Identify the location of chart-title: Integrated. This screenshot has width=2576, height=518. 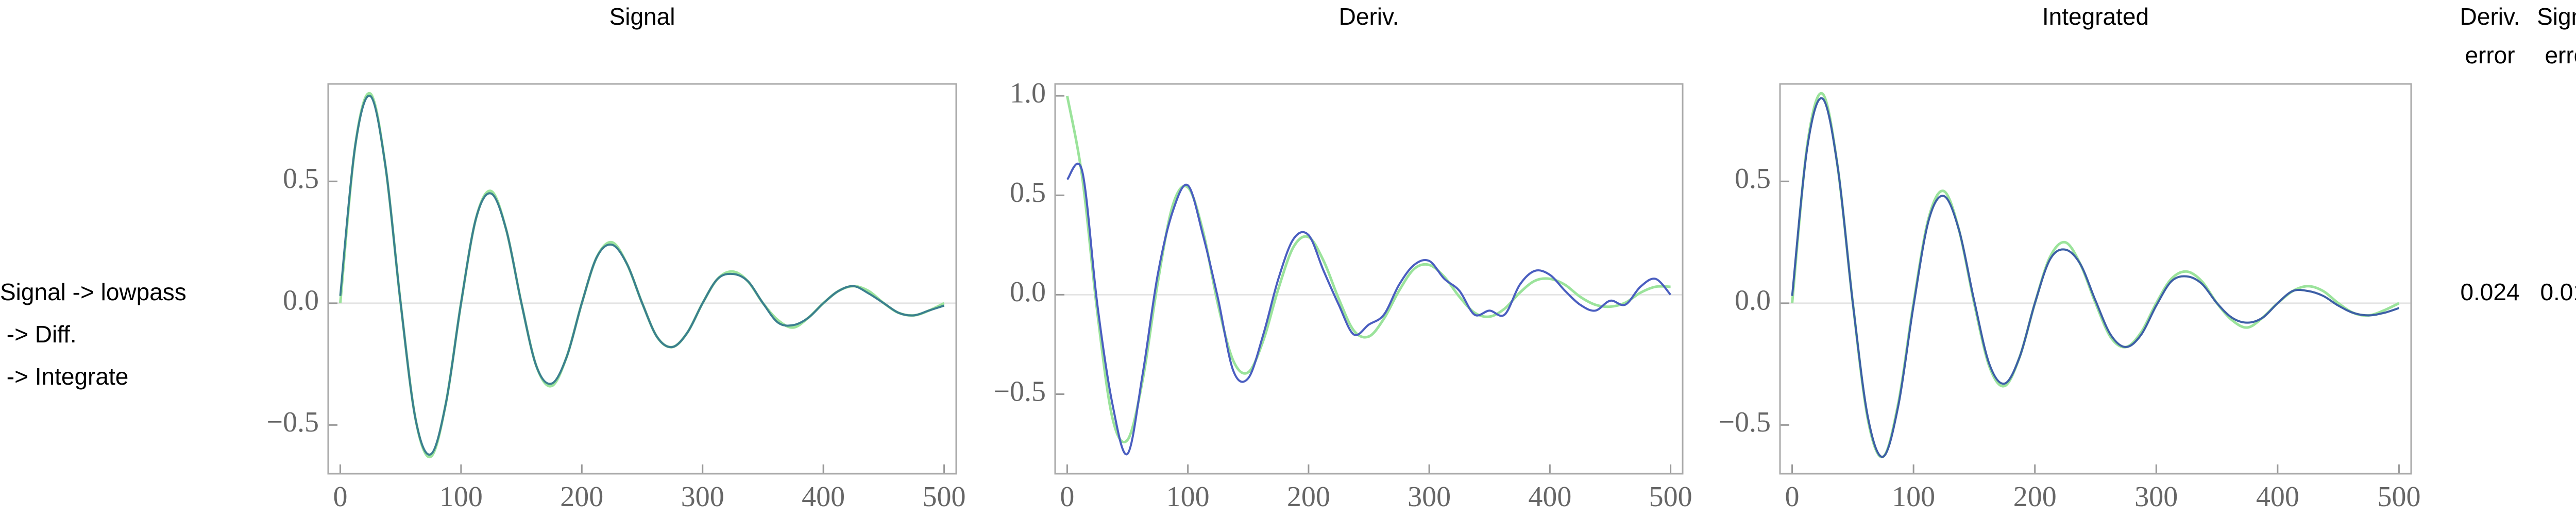
(2095, 16).